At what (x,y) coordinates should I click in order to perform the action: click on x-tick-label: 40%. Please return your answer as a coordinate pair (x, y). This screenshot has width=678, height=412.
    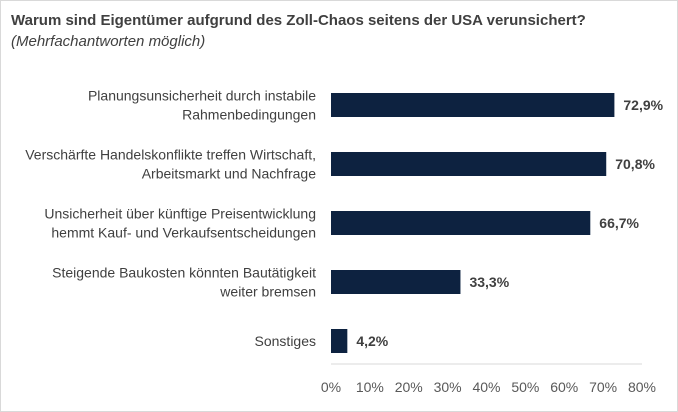
    Looking at the image, I should click on (486, 387).